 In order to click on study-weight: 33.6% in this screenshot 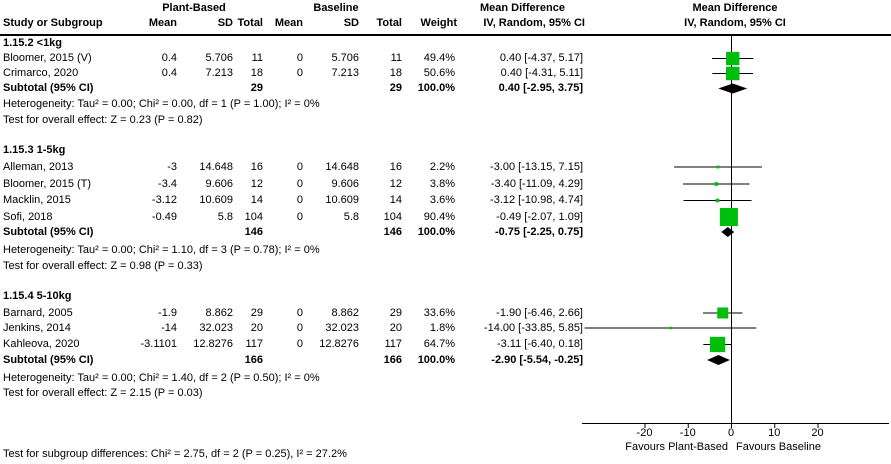, I will do `click(439, 312)`.